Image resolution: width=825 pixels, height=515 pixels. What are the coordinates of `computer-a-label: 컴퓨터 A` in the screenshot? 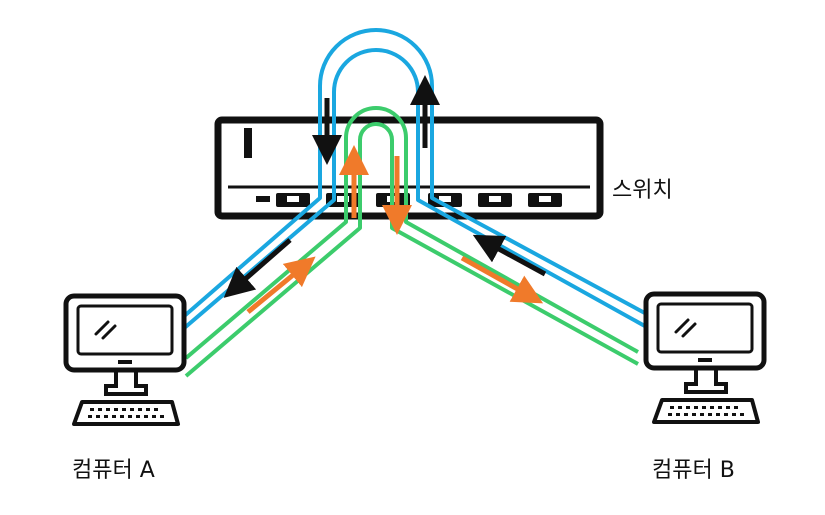 It's located at (113, 470).